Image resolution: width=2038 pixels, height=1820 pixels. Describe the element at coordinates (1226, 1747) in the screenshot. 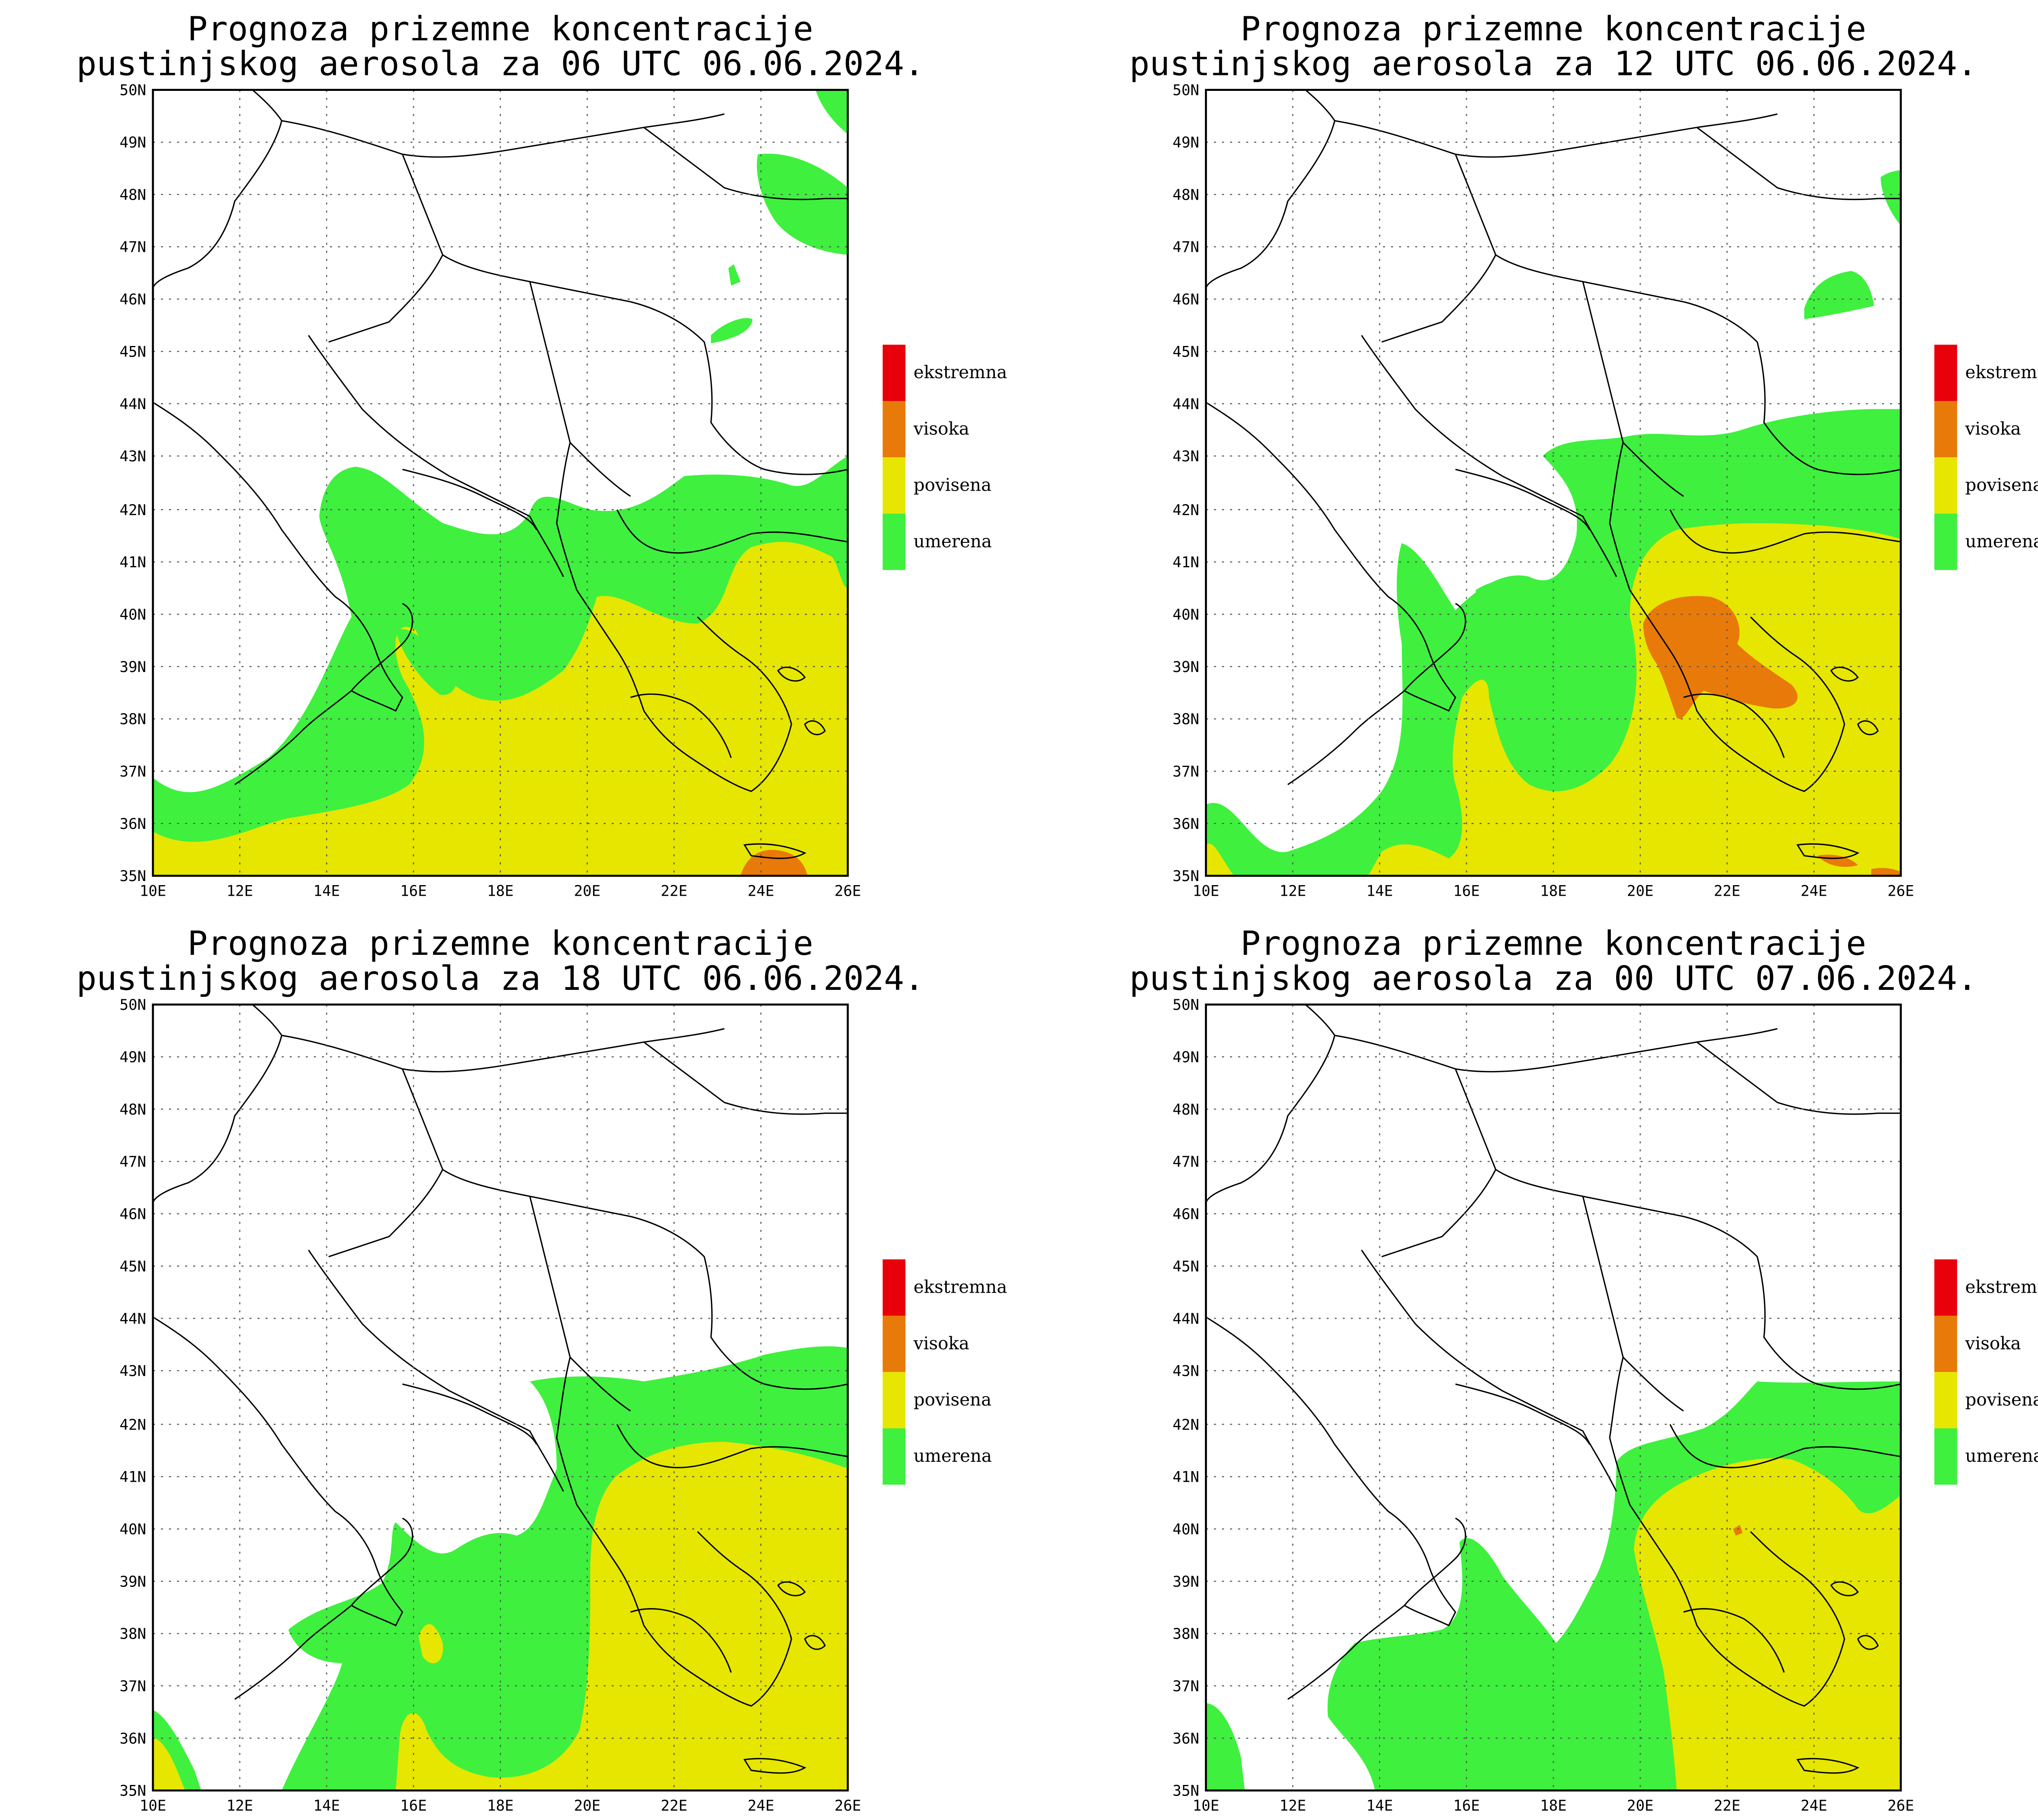

I see `dust-zone-umerena-w` at that location.